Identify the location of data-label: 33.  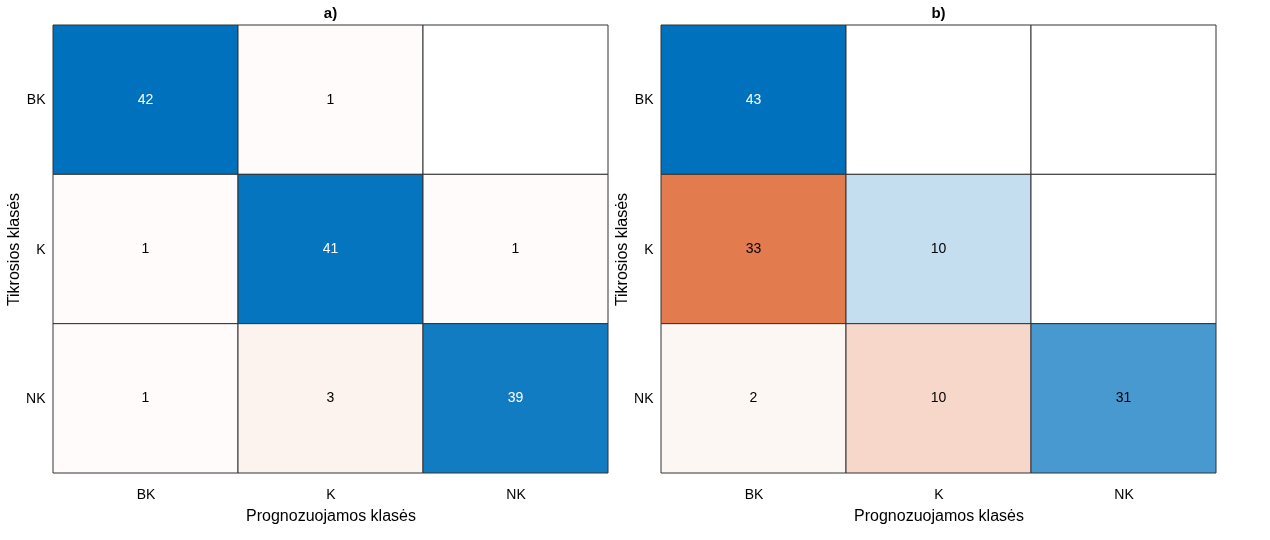
(753, 248).